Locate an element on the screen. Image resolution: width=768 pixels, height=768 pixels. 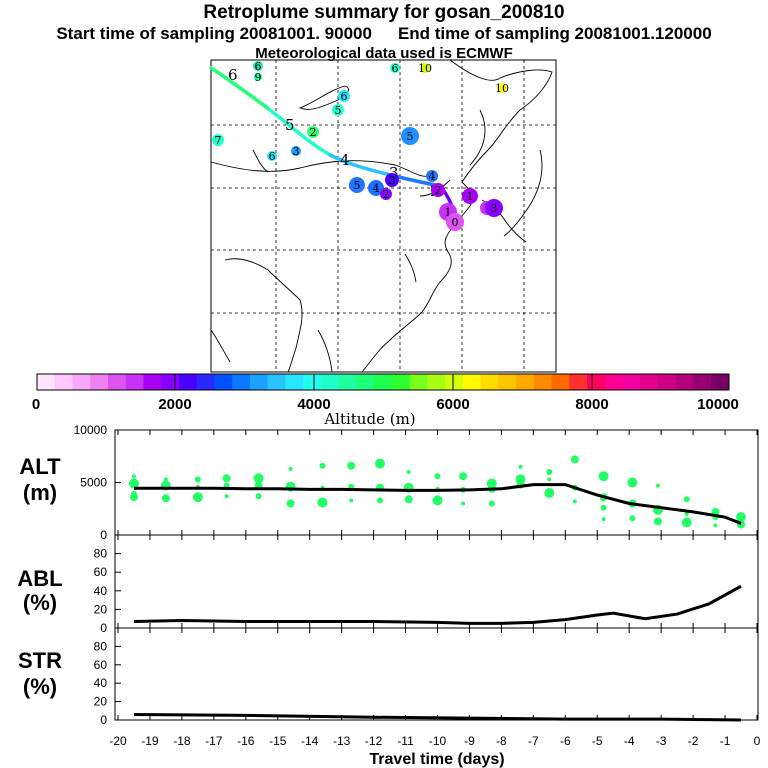
trajectory is located at coordinates (333, 141).